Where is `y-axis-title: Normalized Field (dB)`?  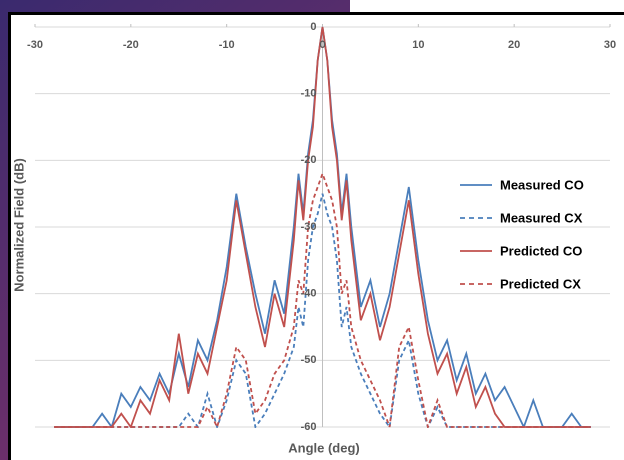
y-axis-title: Normalized Field (dB) is located at coordinates (18, 225).